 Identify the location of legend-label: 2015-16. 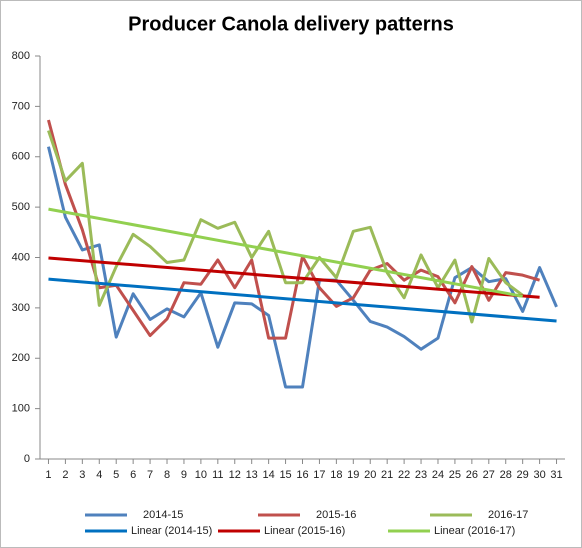
(336, 515).